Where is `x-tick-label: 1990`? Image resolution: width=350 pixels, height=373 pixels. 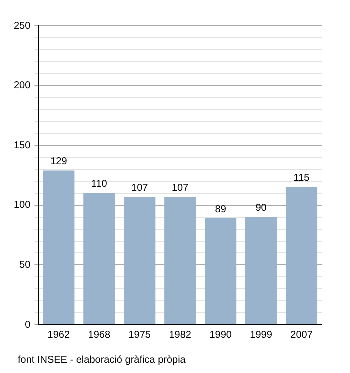
x-tick-label: 1990 is located at coordinates (221, 335).